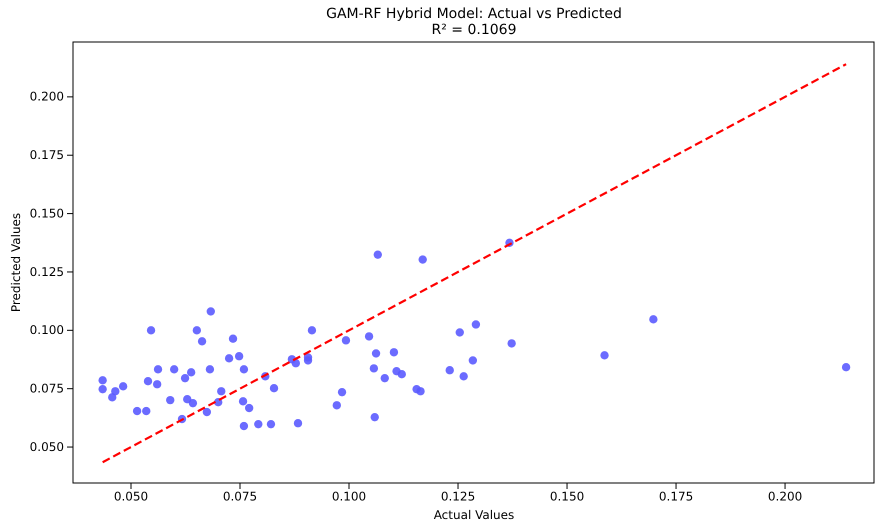 This screenshot has height=524, width=875. Describe the element at coordinates (474, 515) in the screenshot. I see `x-axis-title: Actual Values` at that location.